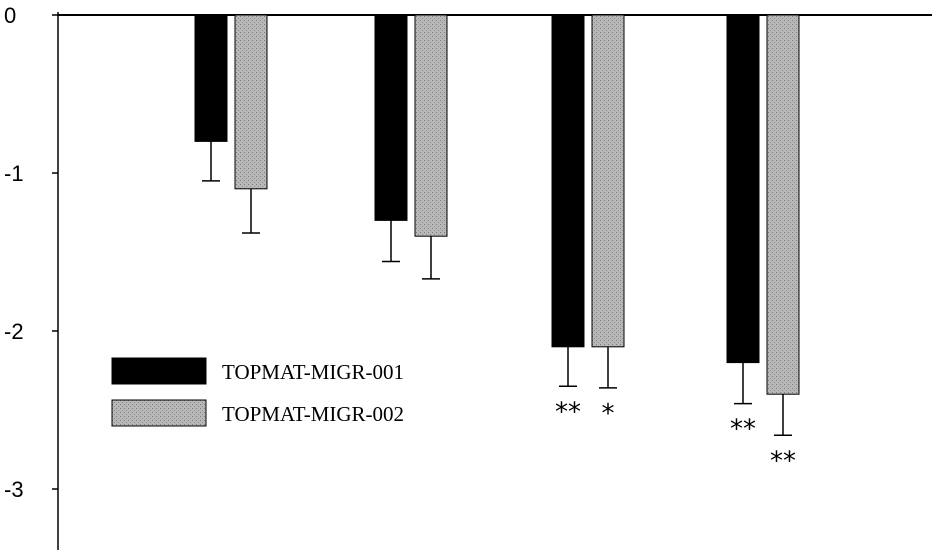  Describe the element at coordinates (14, 489) in the screenshot. I see `y-tick-label: -3` at that location.